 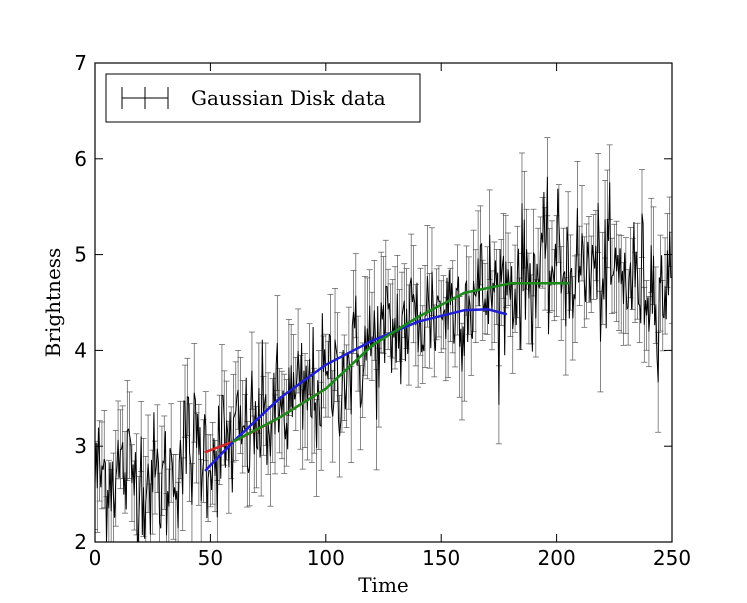 What do you see at coordinates (210, 558) in the screenshot?
I see `x-tick-label: 50` at bounding box center [210, 558].